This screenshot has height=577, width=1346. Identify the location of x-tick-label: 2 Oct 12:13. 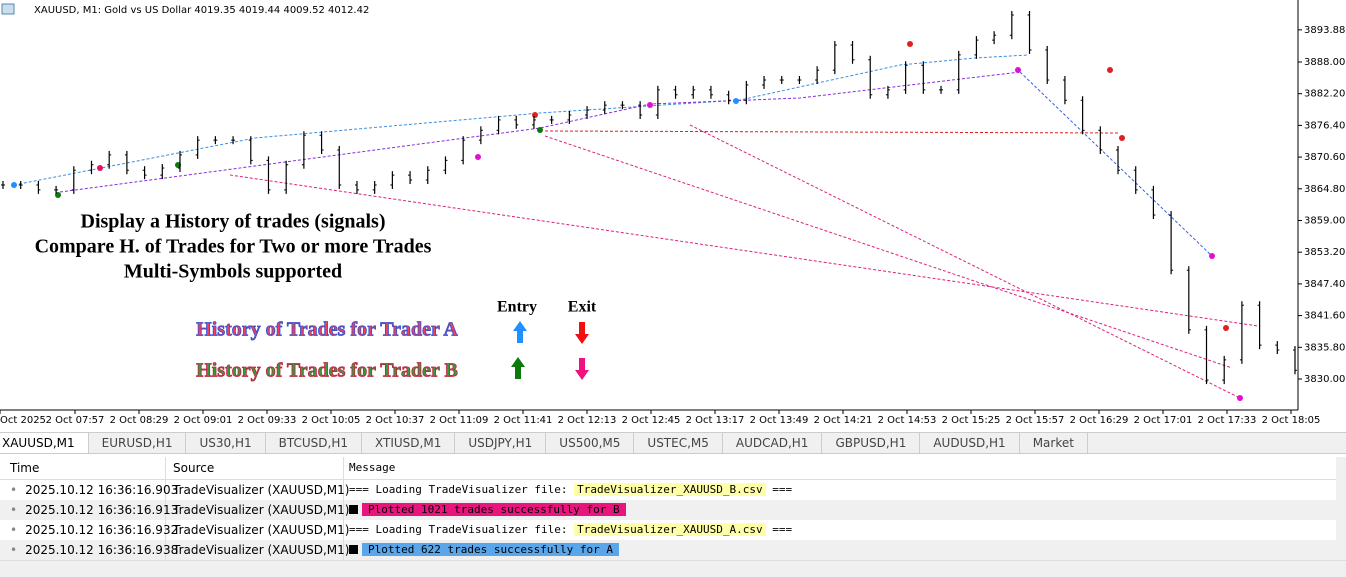
(587, 420).